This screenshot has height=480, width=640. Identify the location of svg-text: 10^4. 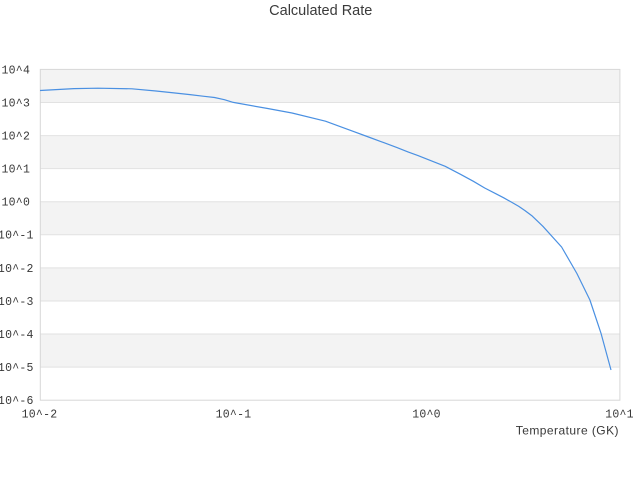
(15, 70).